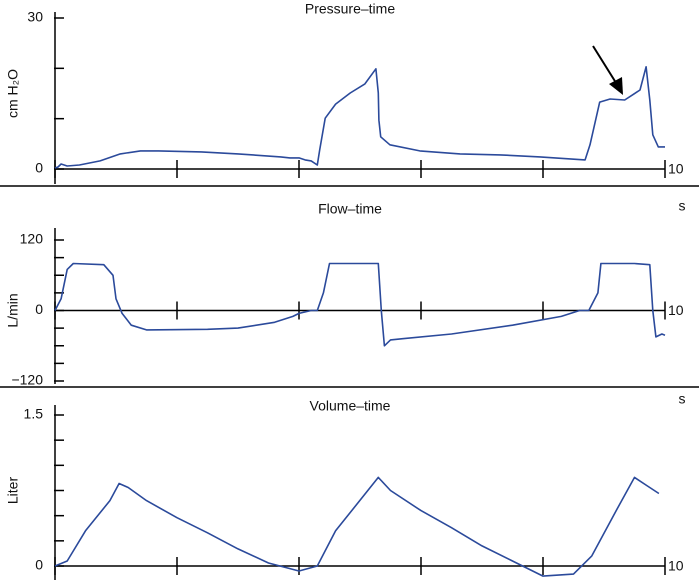 The height and width of the screenshot is (580, 699). What do you see at coordinates (34, 414) in the screenshot?
I see `y-tick-label: 1.5` at bounding box center [34, 414].